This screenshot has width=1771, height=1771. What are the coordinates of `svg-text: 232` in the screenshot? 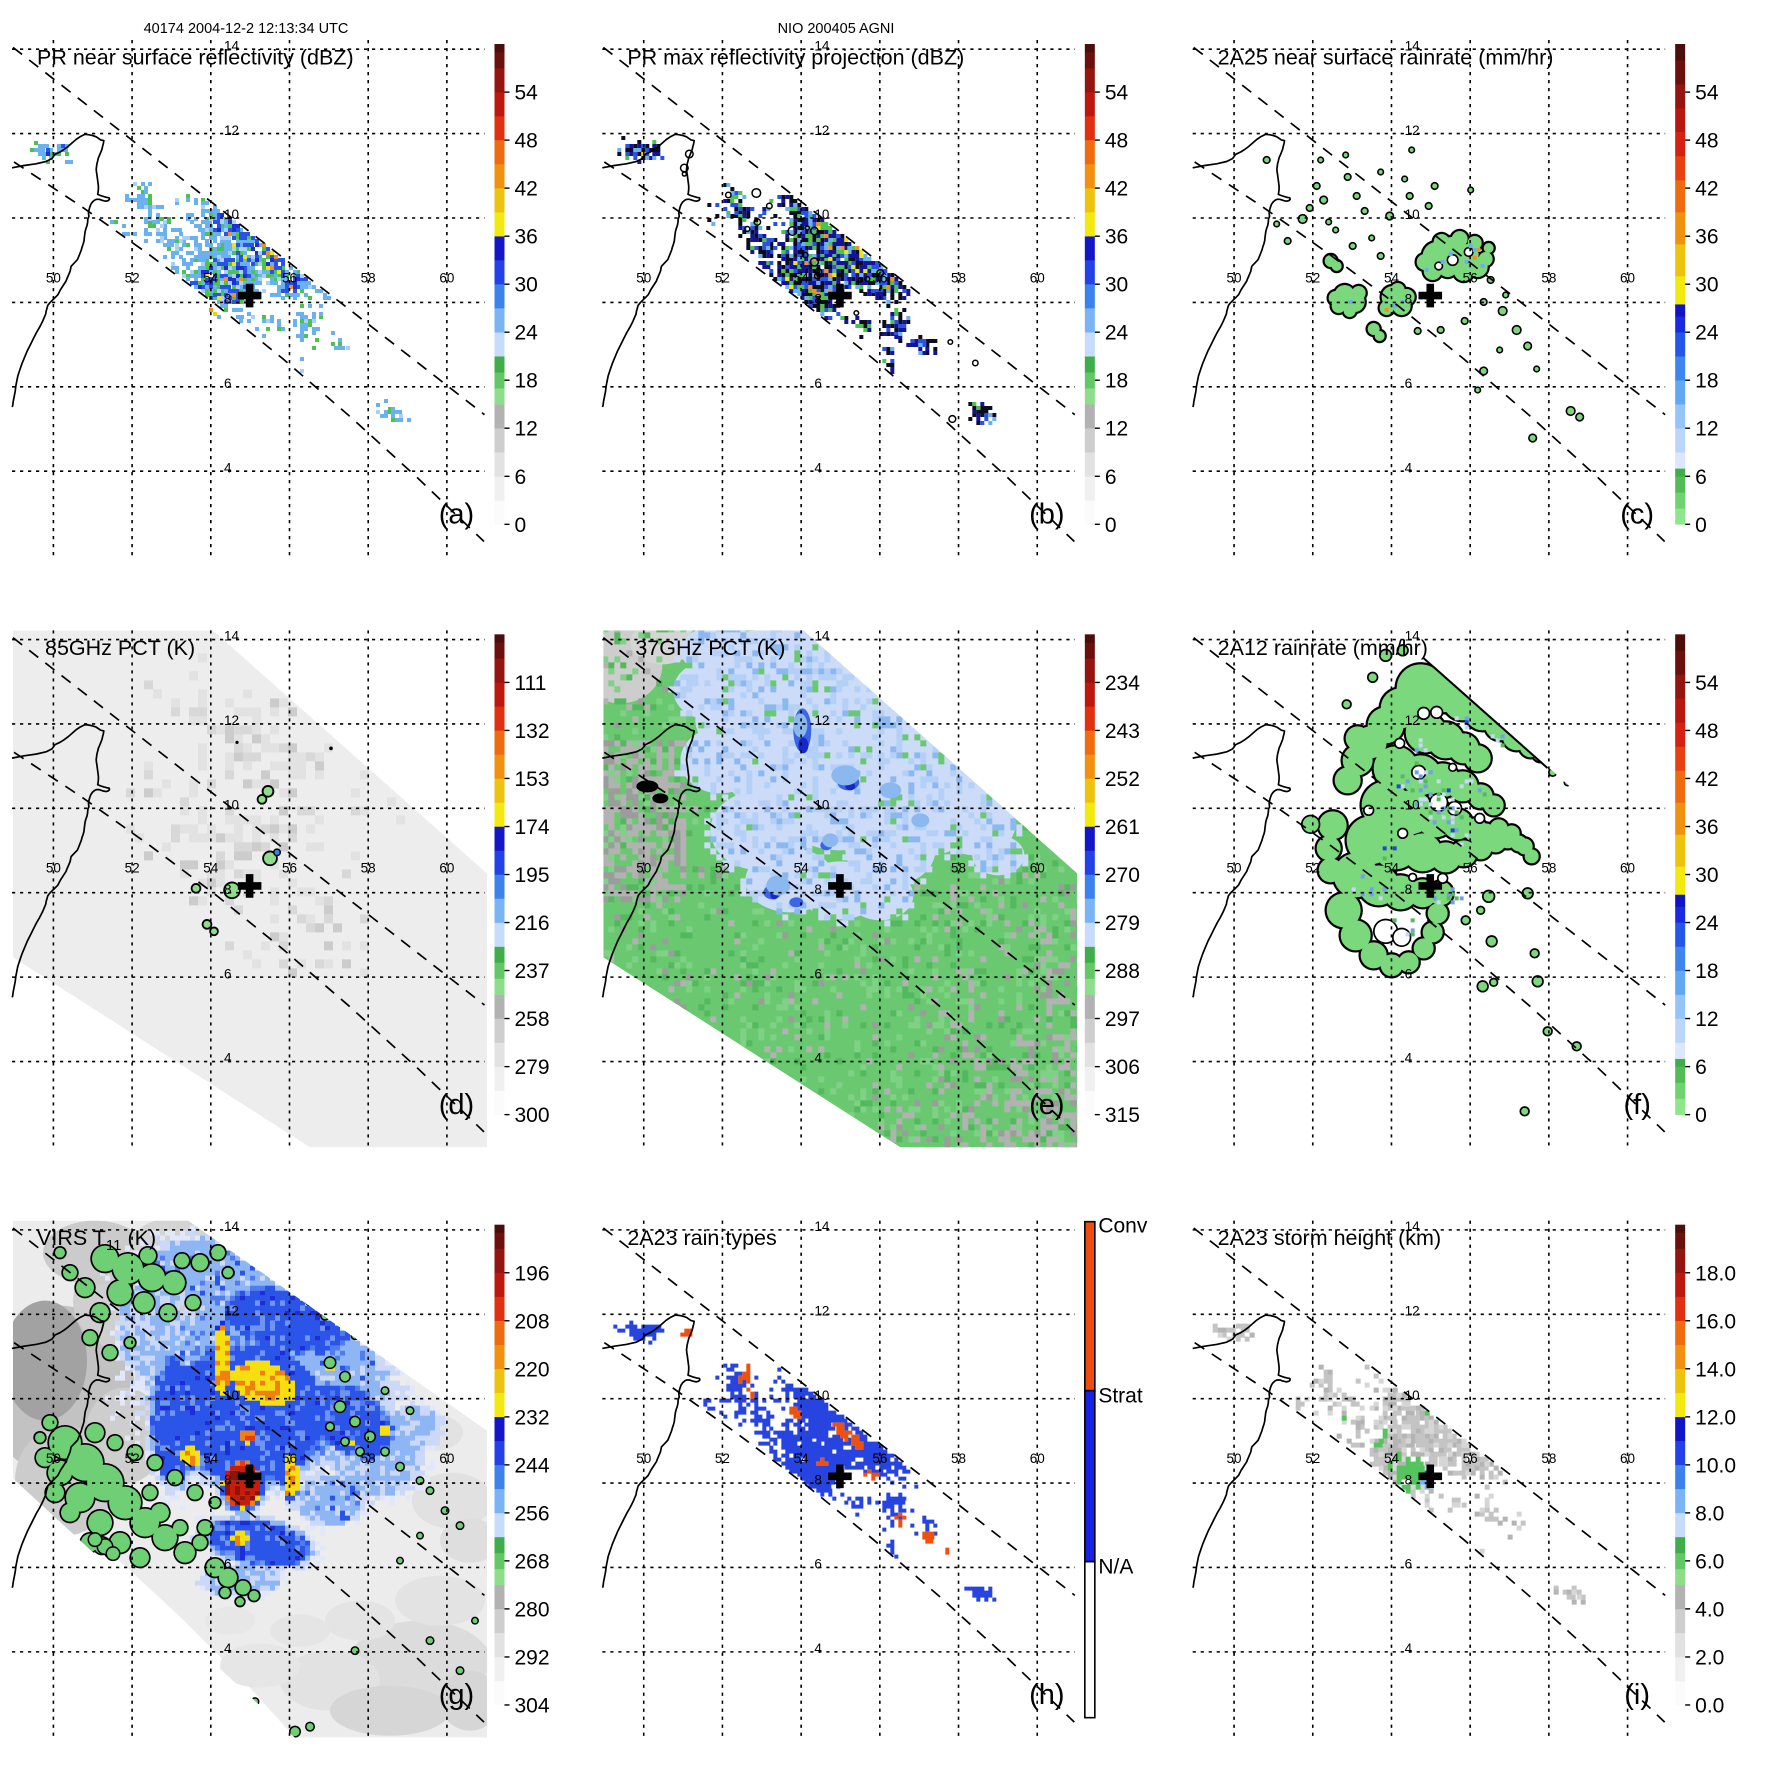 It's located at (532, 1417).